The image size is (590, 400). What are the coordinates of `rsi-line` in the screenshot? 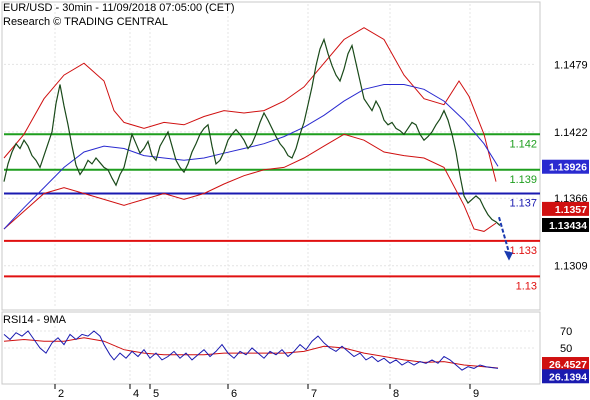 It's located at (251, 350).